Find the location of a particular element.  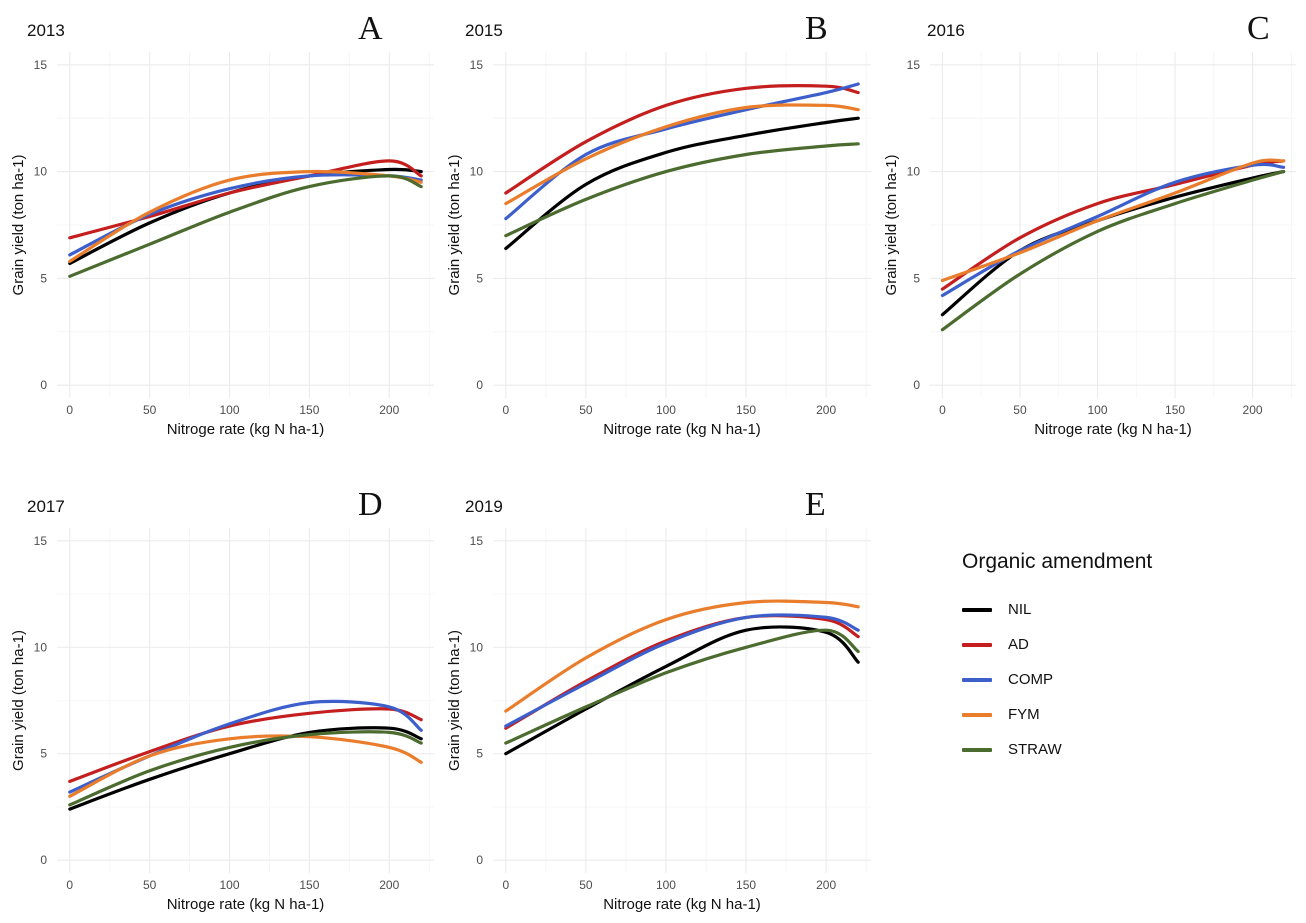

legend-item-ad: AD is located at coordinates (1087, 644).